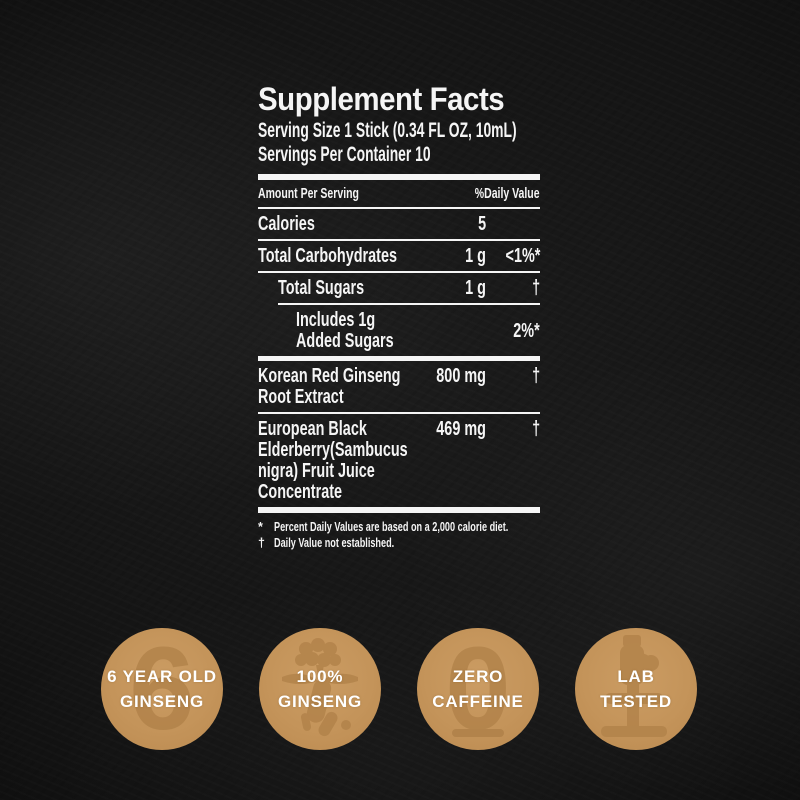 The width and height of the screenshot is (800, 800). Describe the element at coordinates (399, 288) in the screenshot. I see `row-total-sugars: Total Sugars 1 g †` at that location.